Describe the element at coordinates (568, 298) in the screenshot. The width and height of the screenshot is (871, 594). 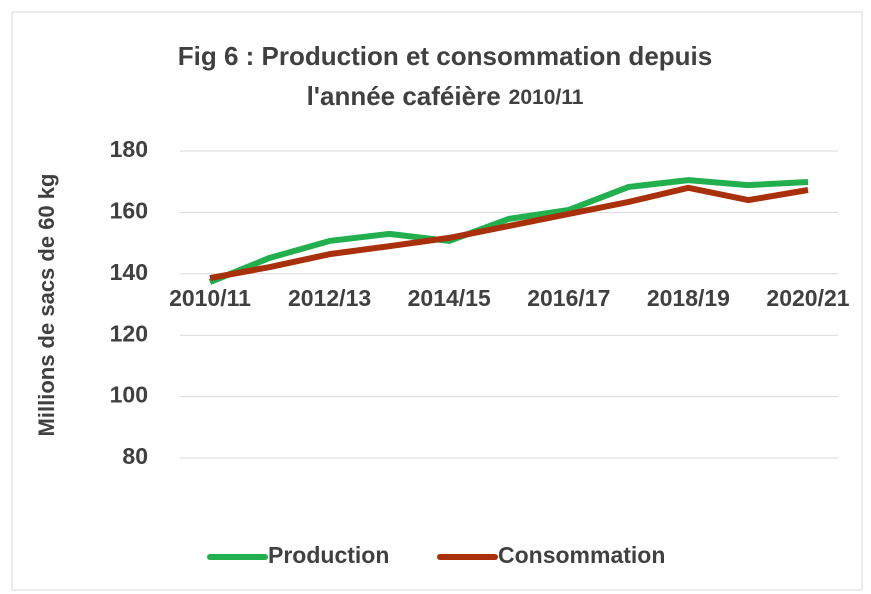
I see `x-tick-label: 2016/17` at that location.